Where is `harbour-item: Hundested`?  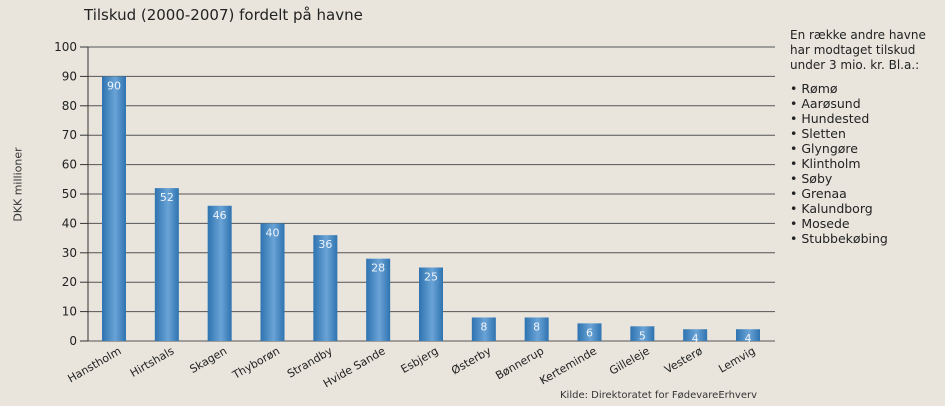 harbour-item: Hundested is located at coordinates (865, 118).